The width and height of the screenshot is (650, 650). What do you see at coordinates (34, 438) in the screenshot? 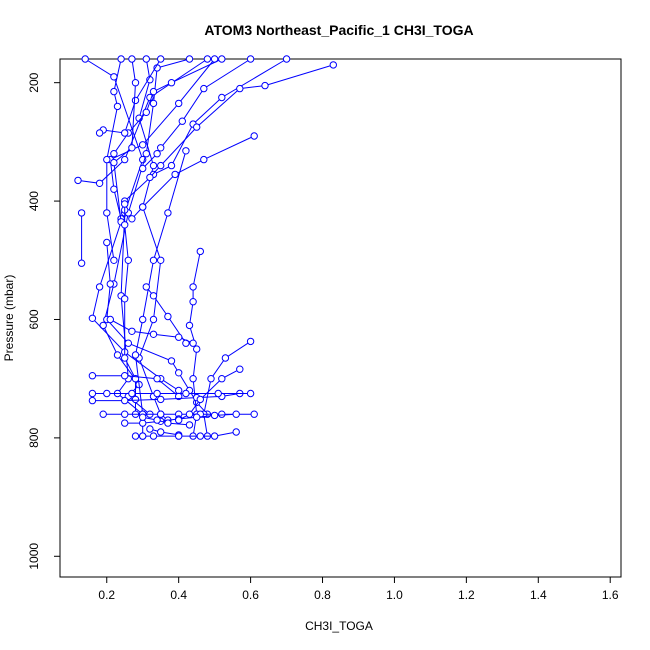
I see `y-tick-label: 800` at bounding box center [34, 438].